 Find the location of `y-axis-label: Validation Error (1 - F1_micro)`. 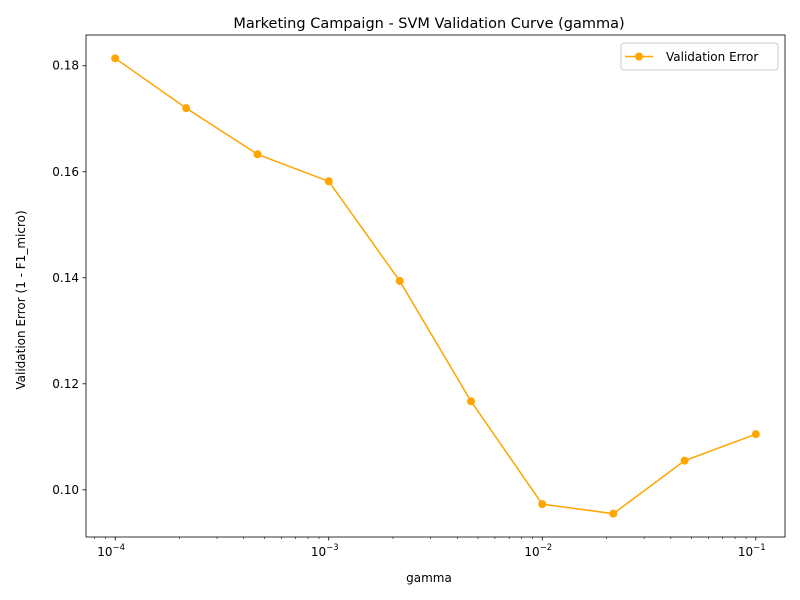

y-axis-label: Validation Error (1 - F1_micro) is located at coordinates (21, 299).